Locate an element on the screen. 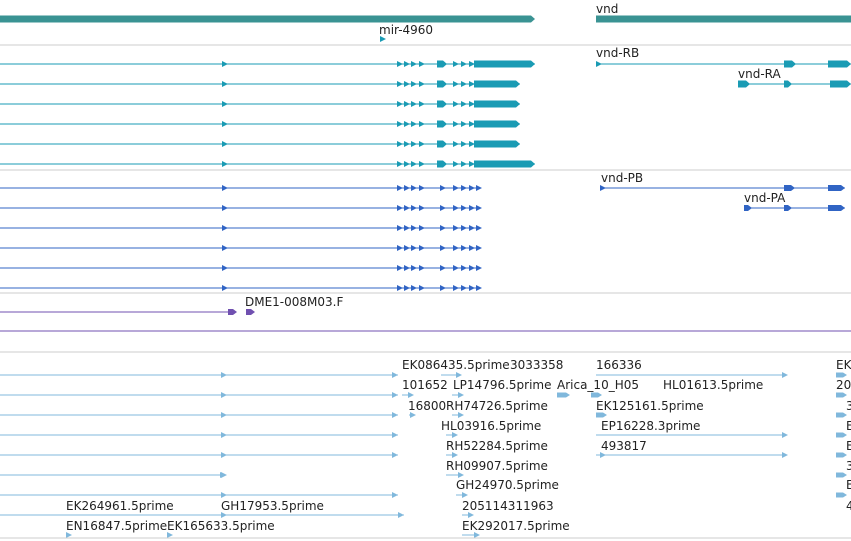 This screenshot has height=541, width=851. gene-label-vnd: vnd is located at coordinates (607, 9).